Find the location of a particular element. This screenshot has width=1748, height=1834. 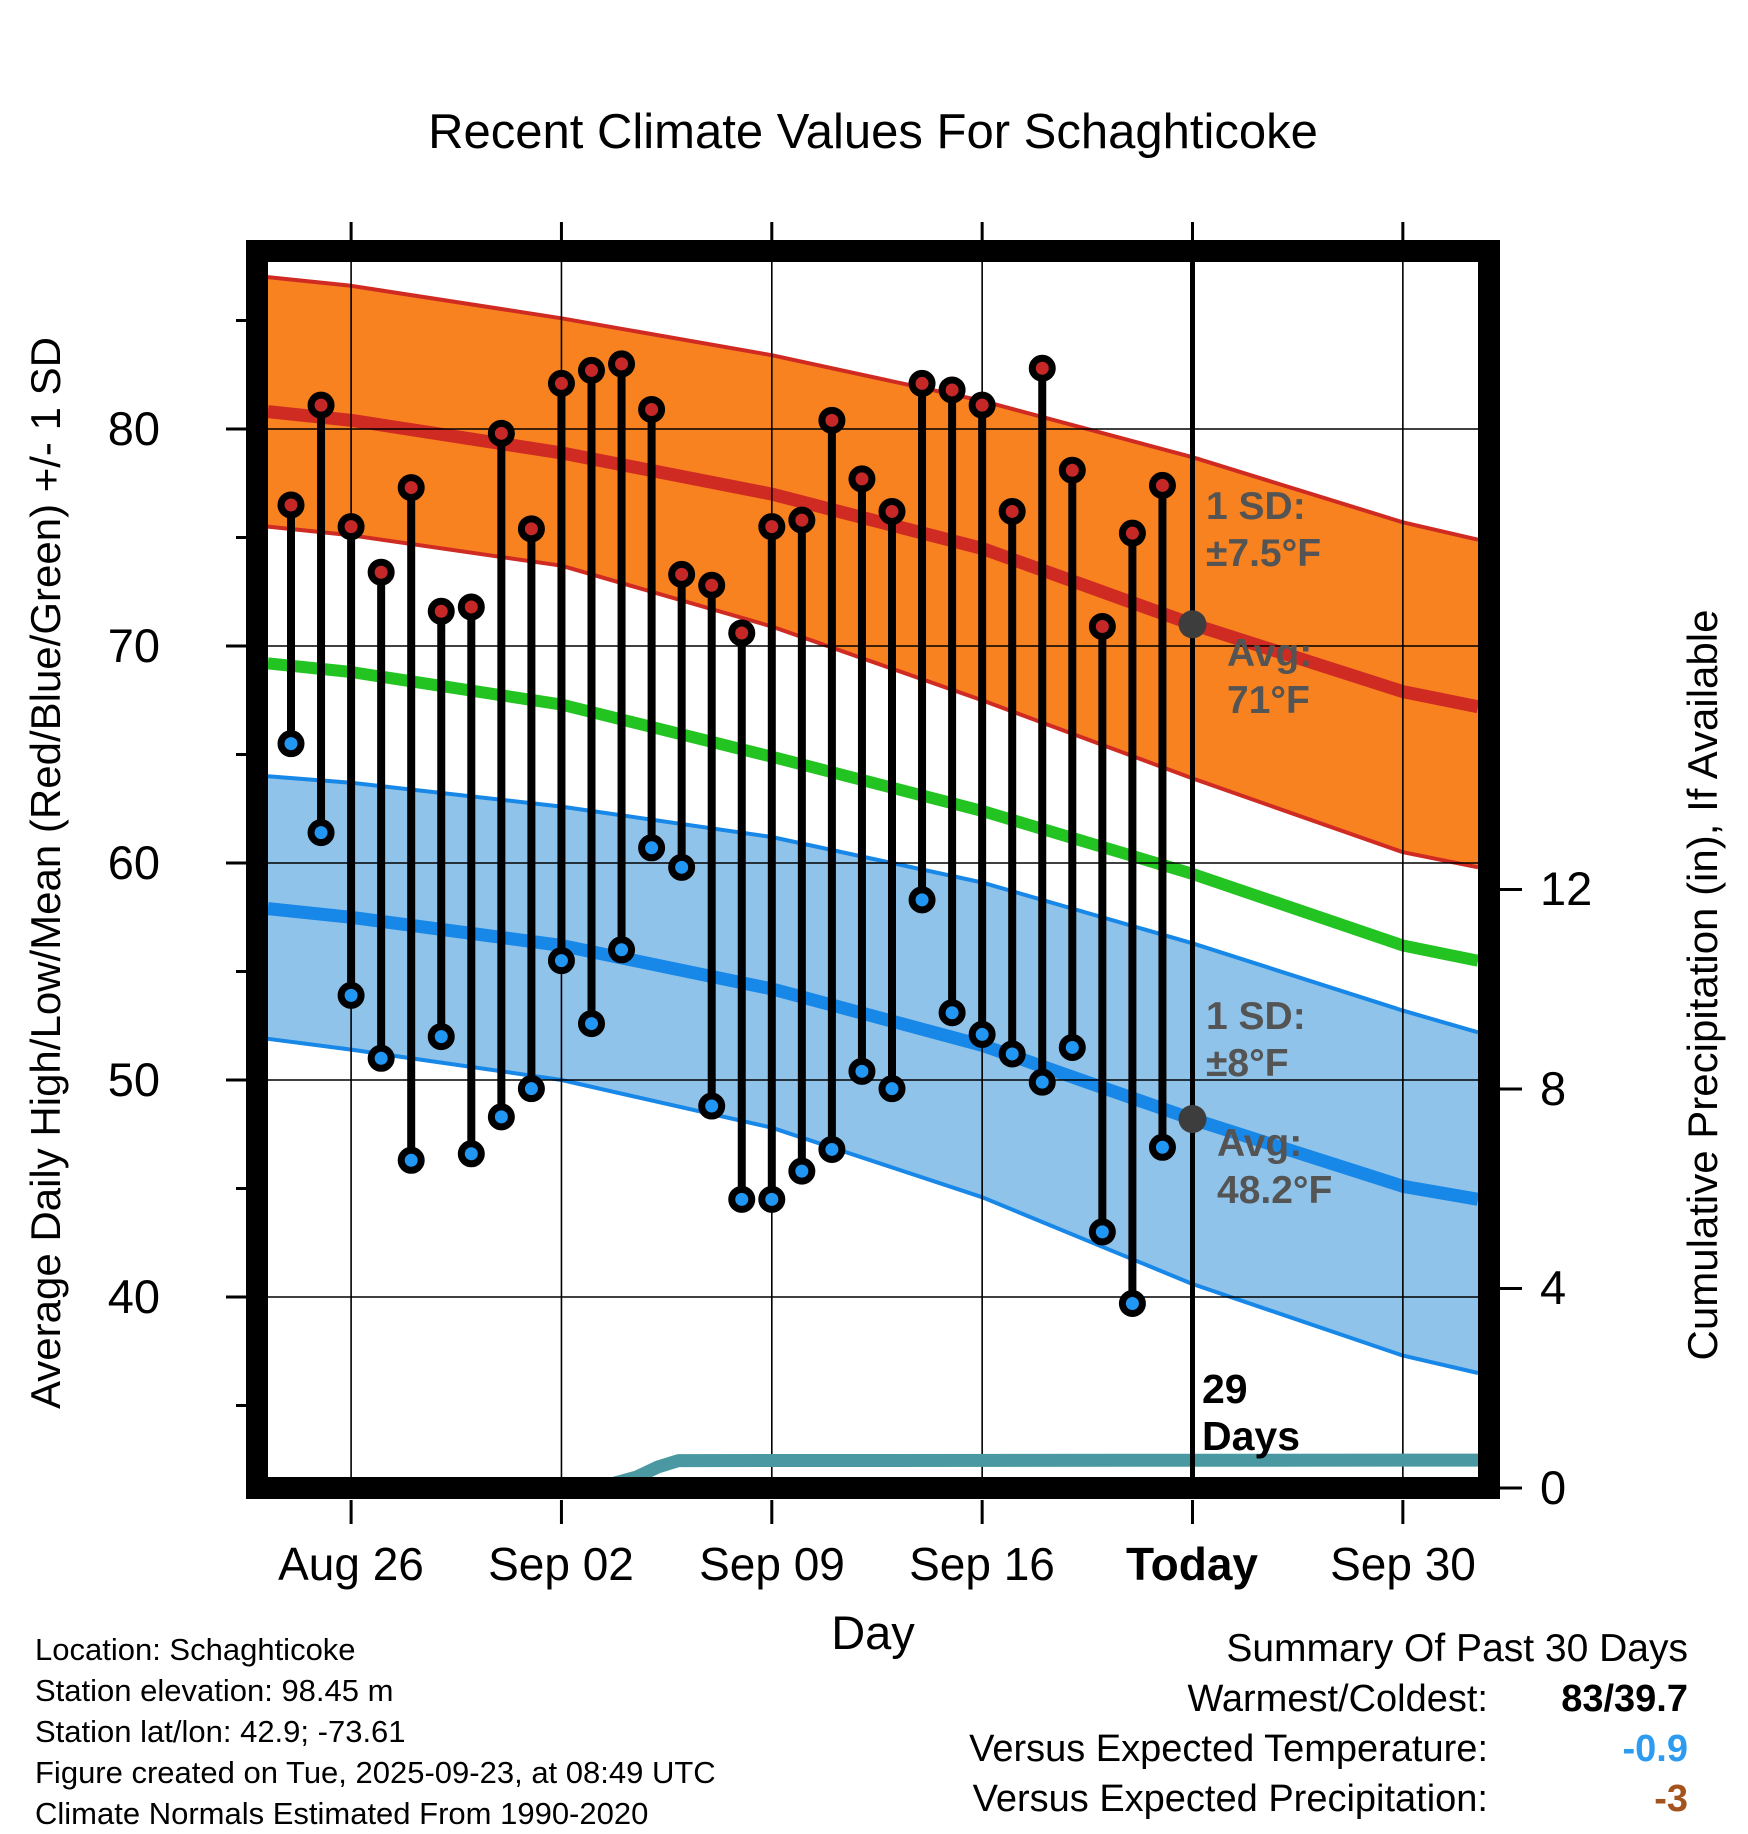

summary-row-vs-precipitation: Versus Expected Precipitation: -3 is located at coordinates (1328, 1799).